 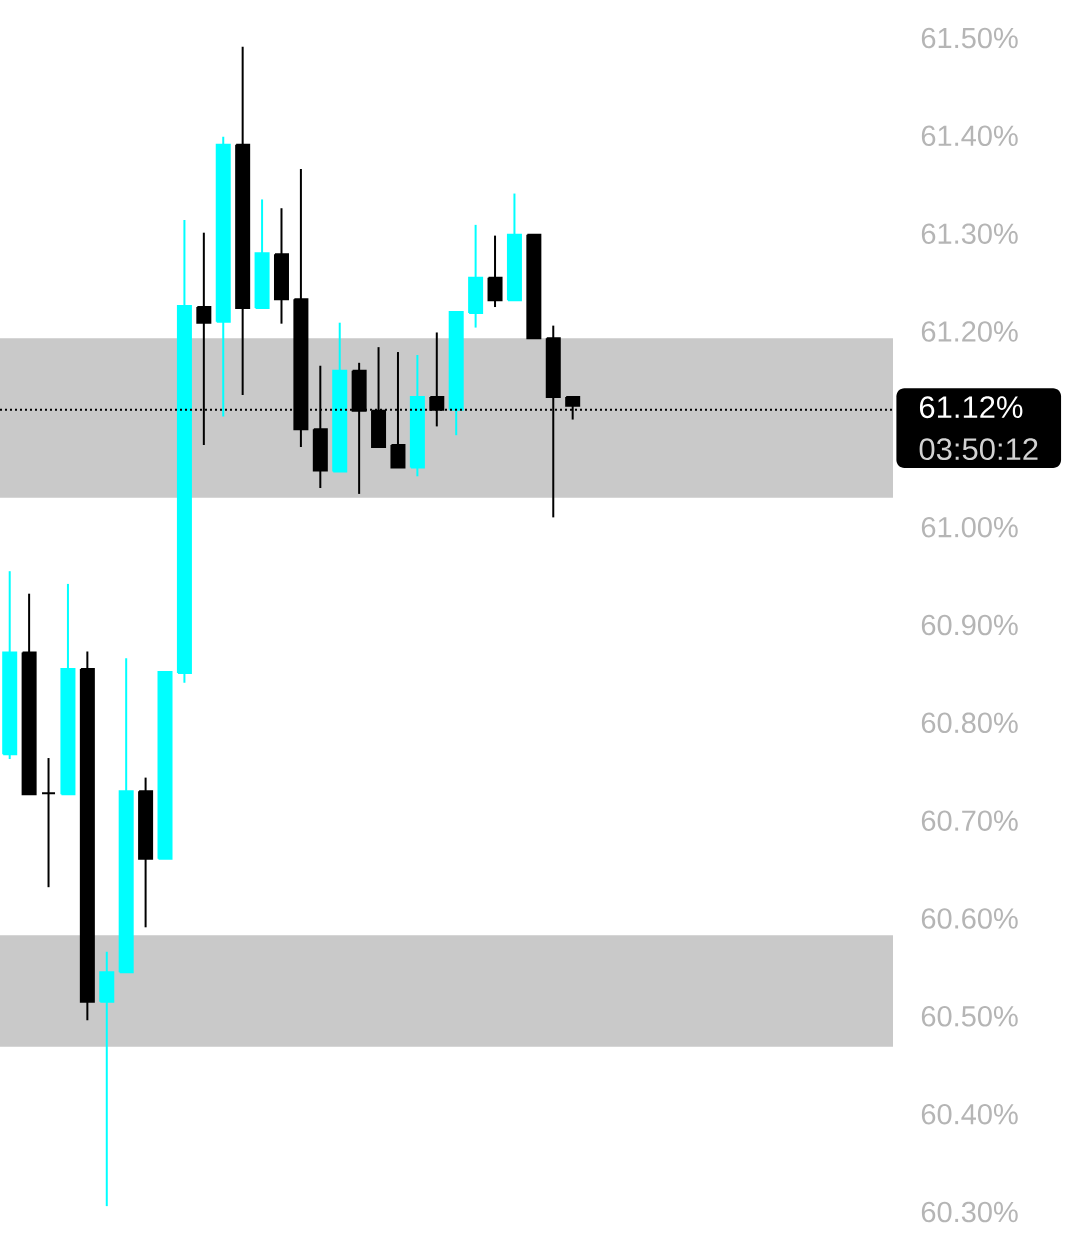 I want to click on y-tick-label: 60.30%, so click(x=969, y=1212).